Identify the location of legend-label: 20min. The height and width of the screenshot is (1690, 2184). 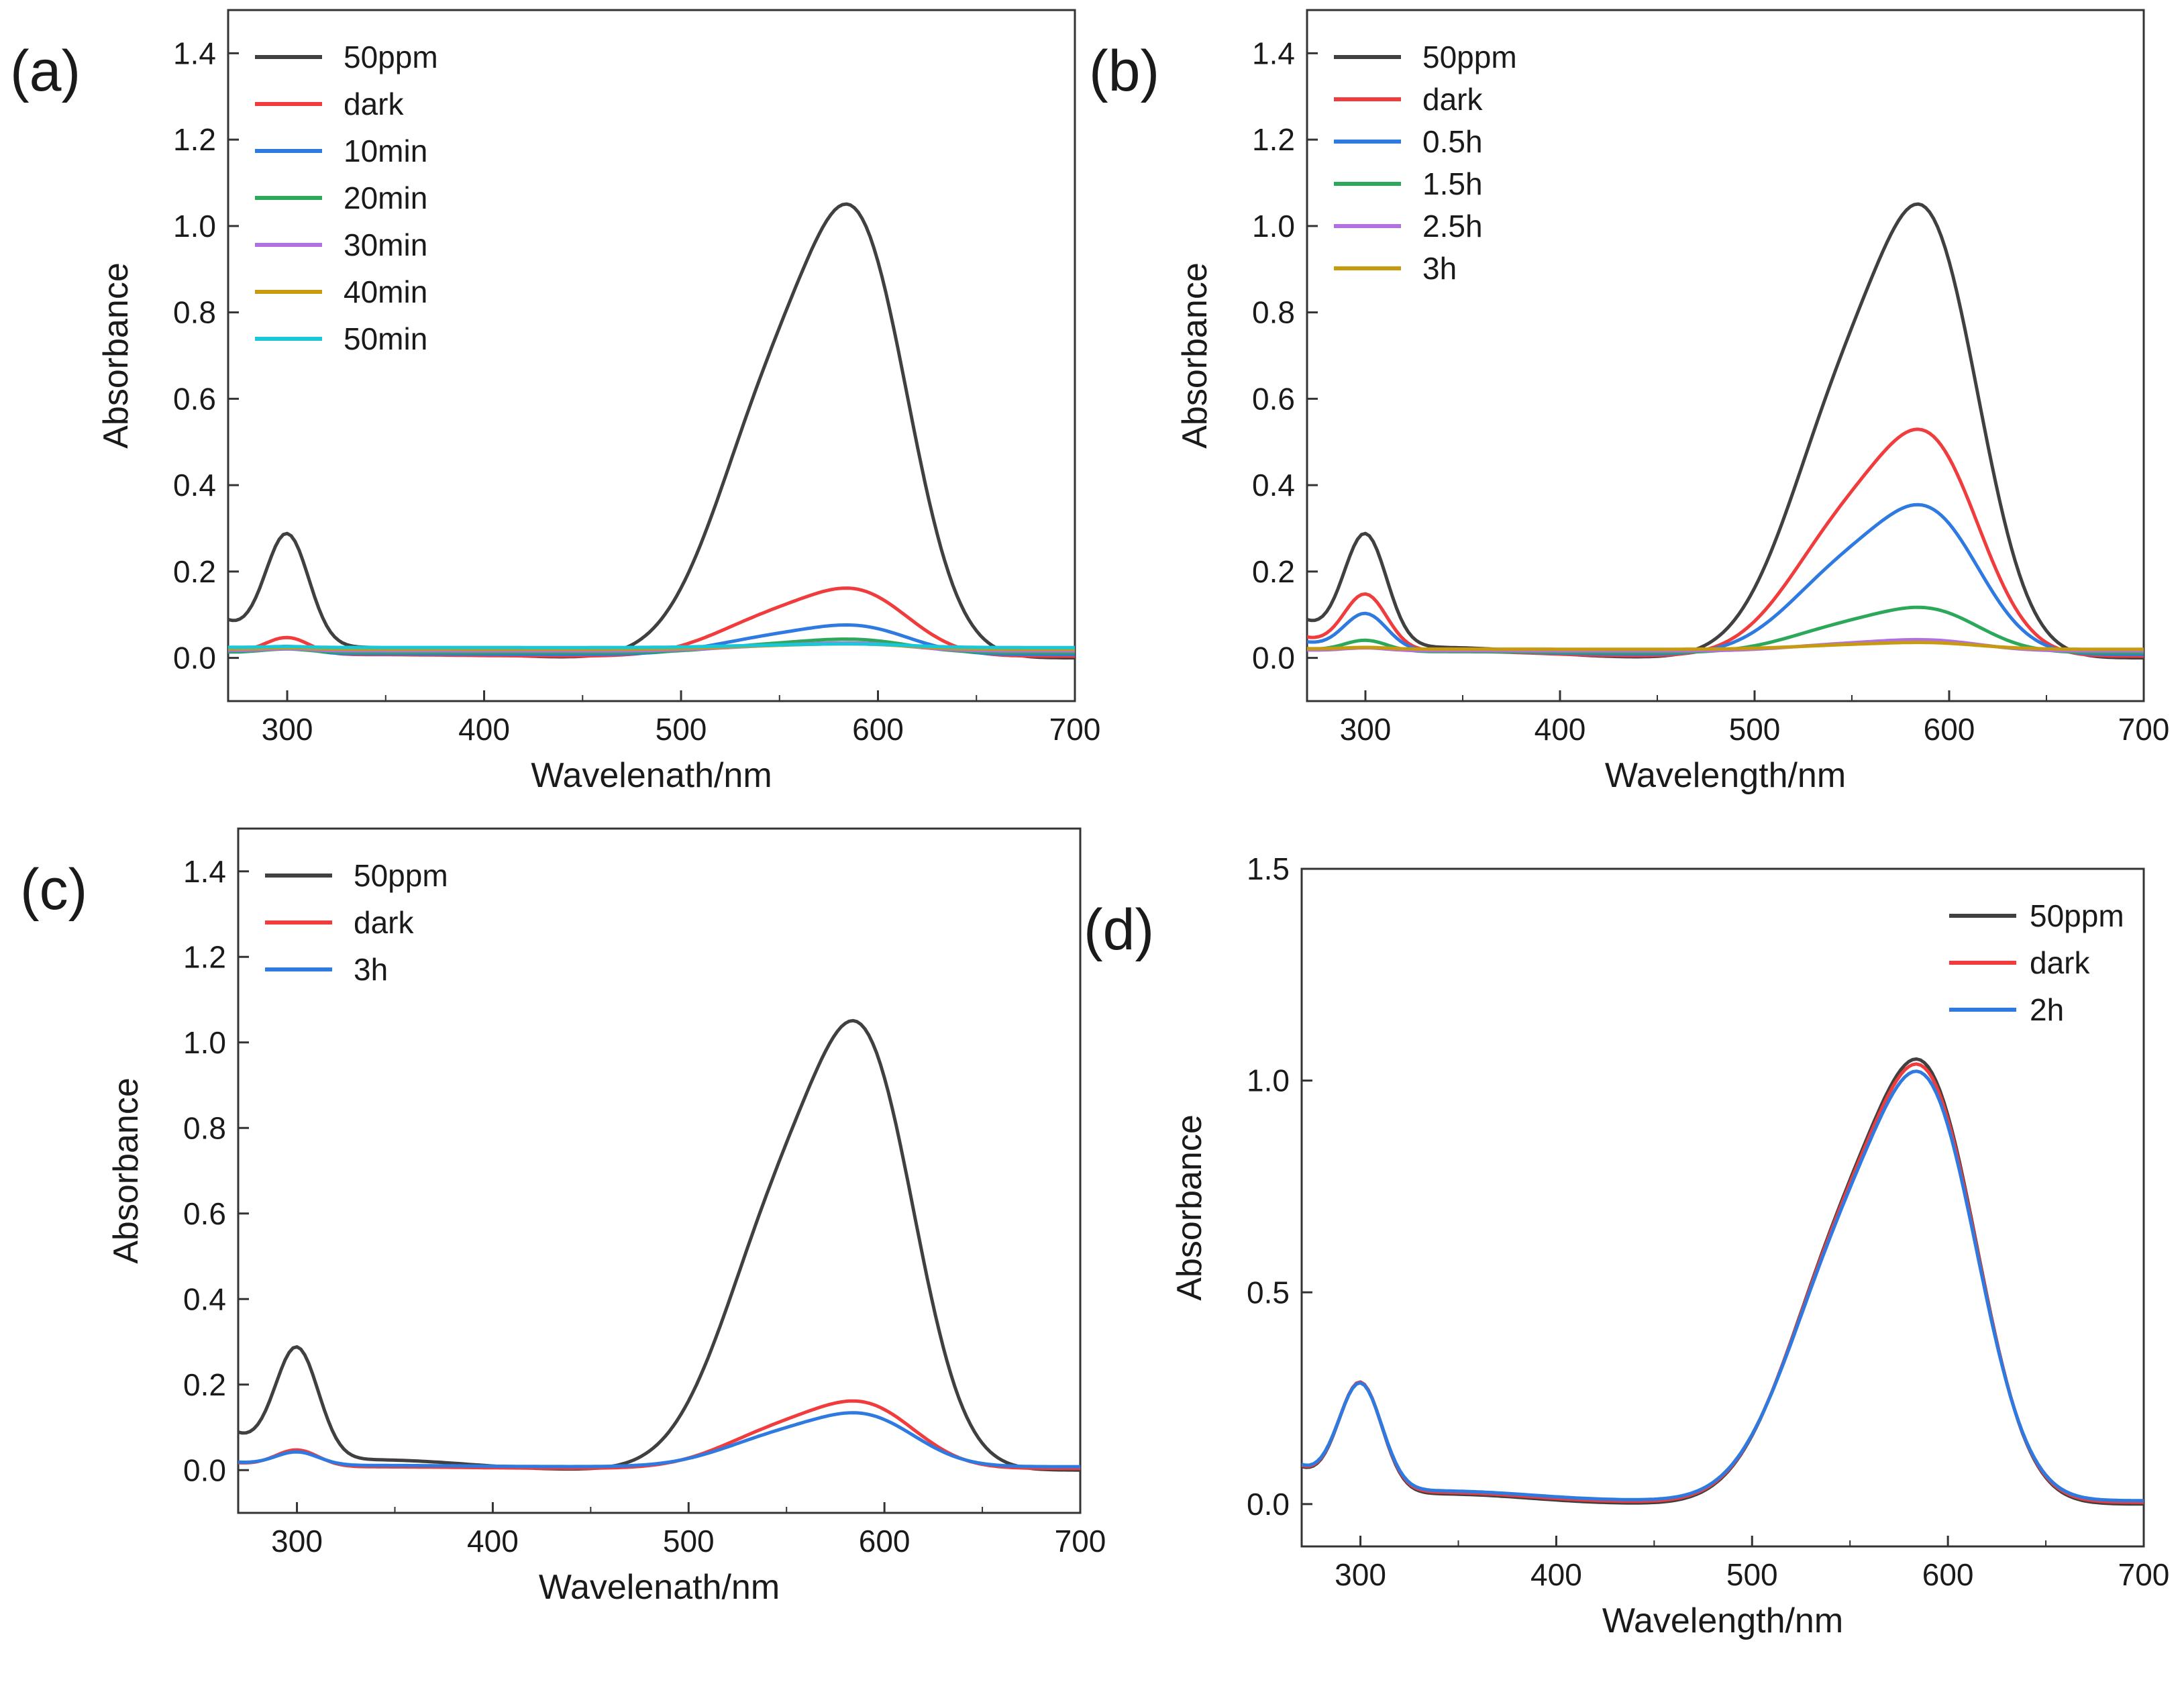
(386, 198).